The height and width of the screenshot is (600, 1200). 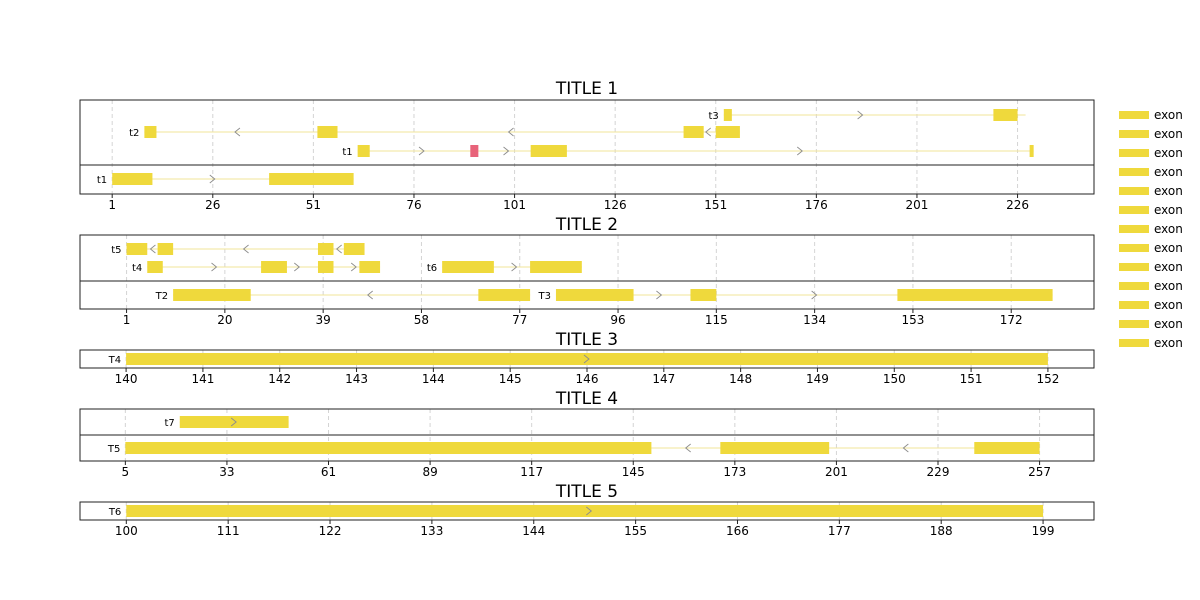 What do you see at coordinates (114, 512) in the screenshot?
I see `transcript-label: T6` at bounding box center [114, 512].